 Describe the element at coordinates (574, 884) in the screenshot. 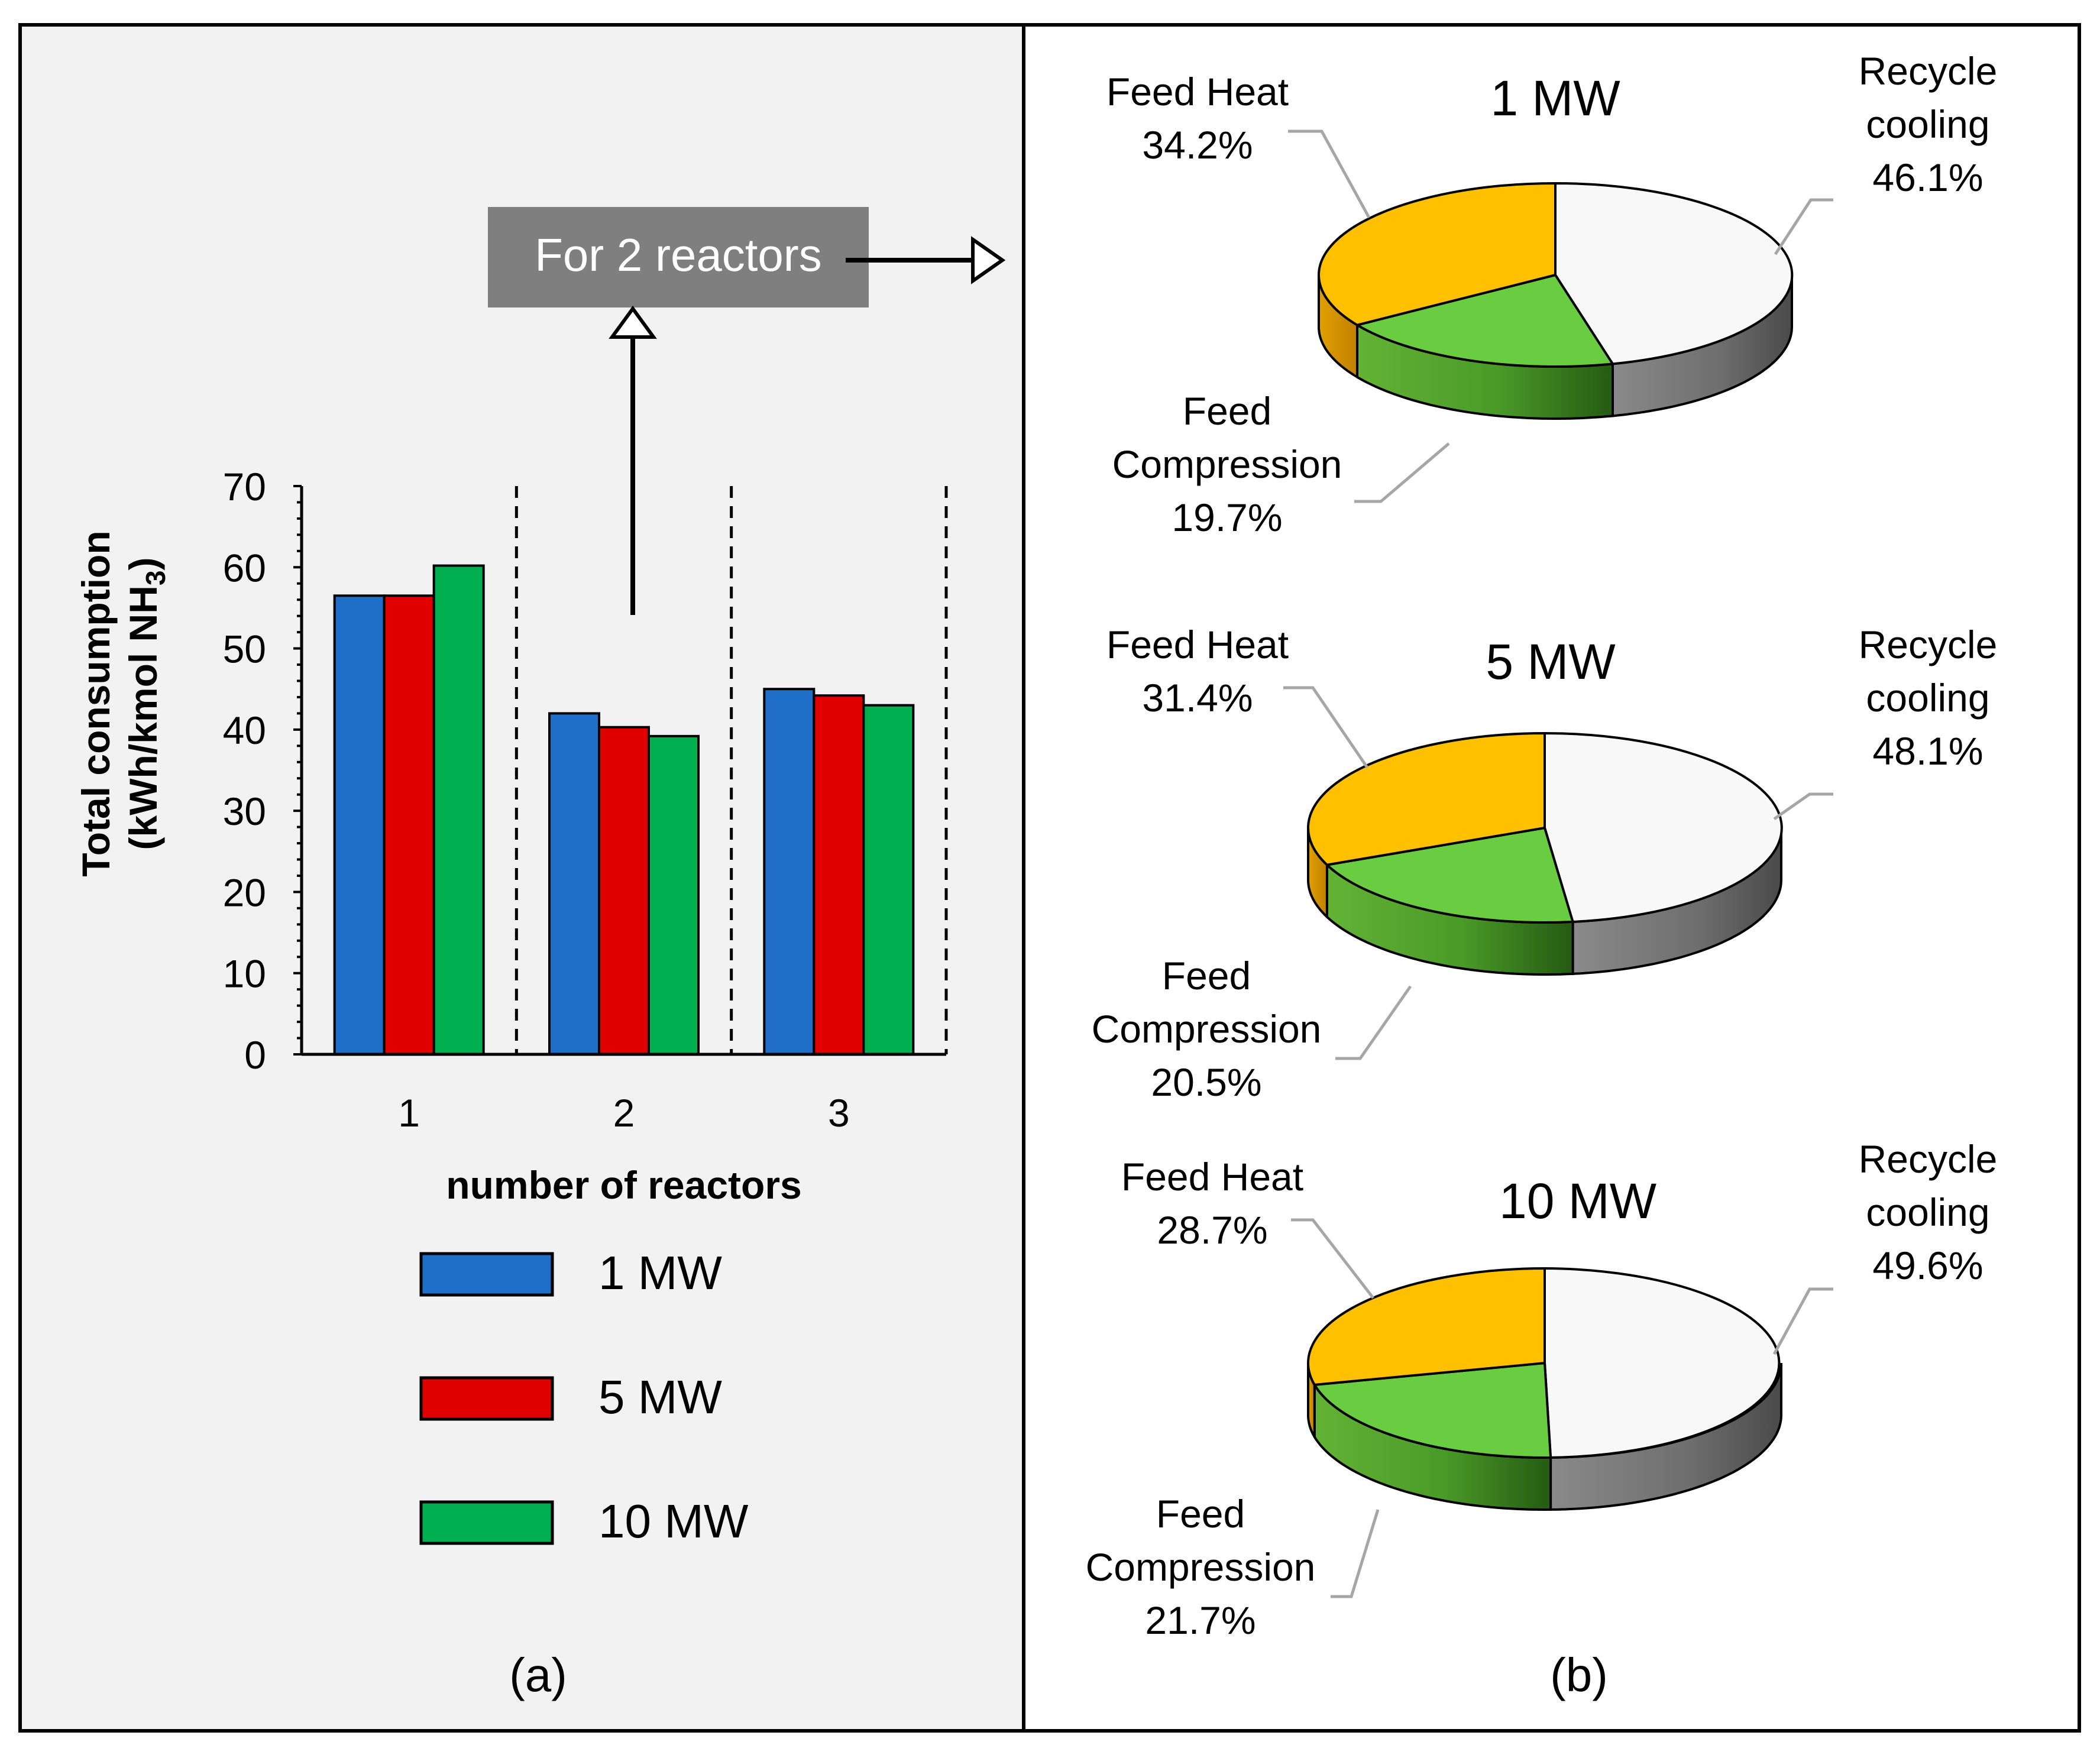

I see `bar-1mw-cat2` at that location.